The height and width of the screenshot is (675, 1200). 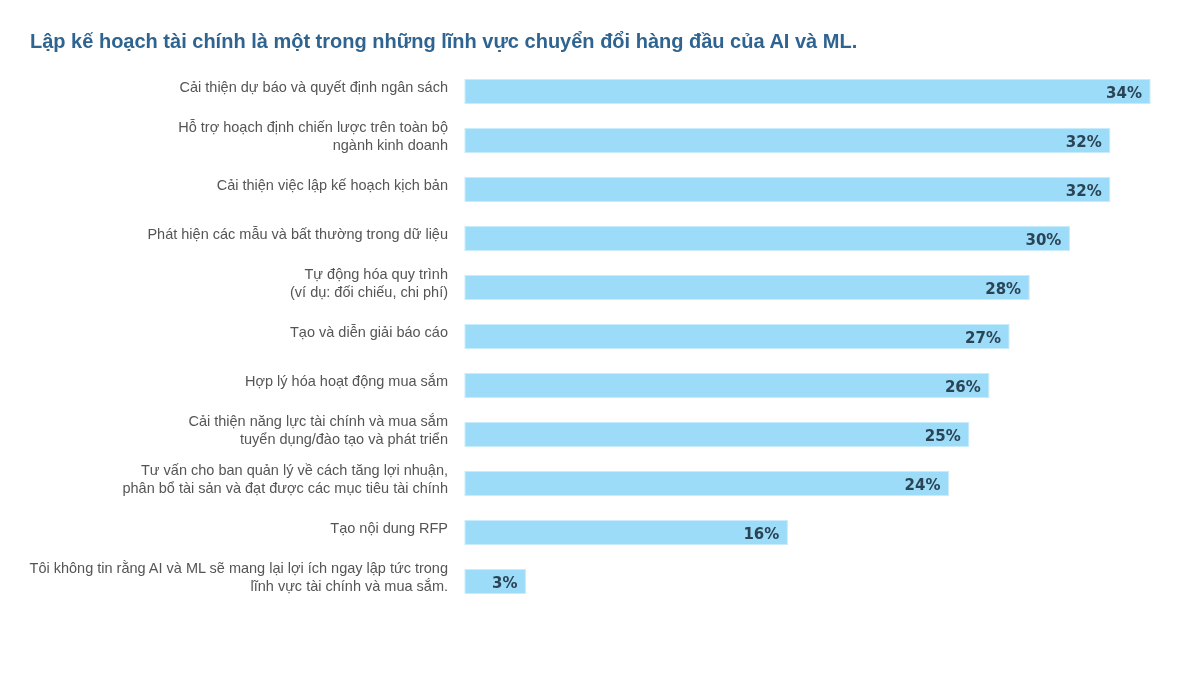 I want to click on data-label: 27%, so click(x=983, y=337).